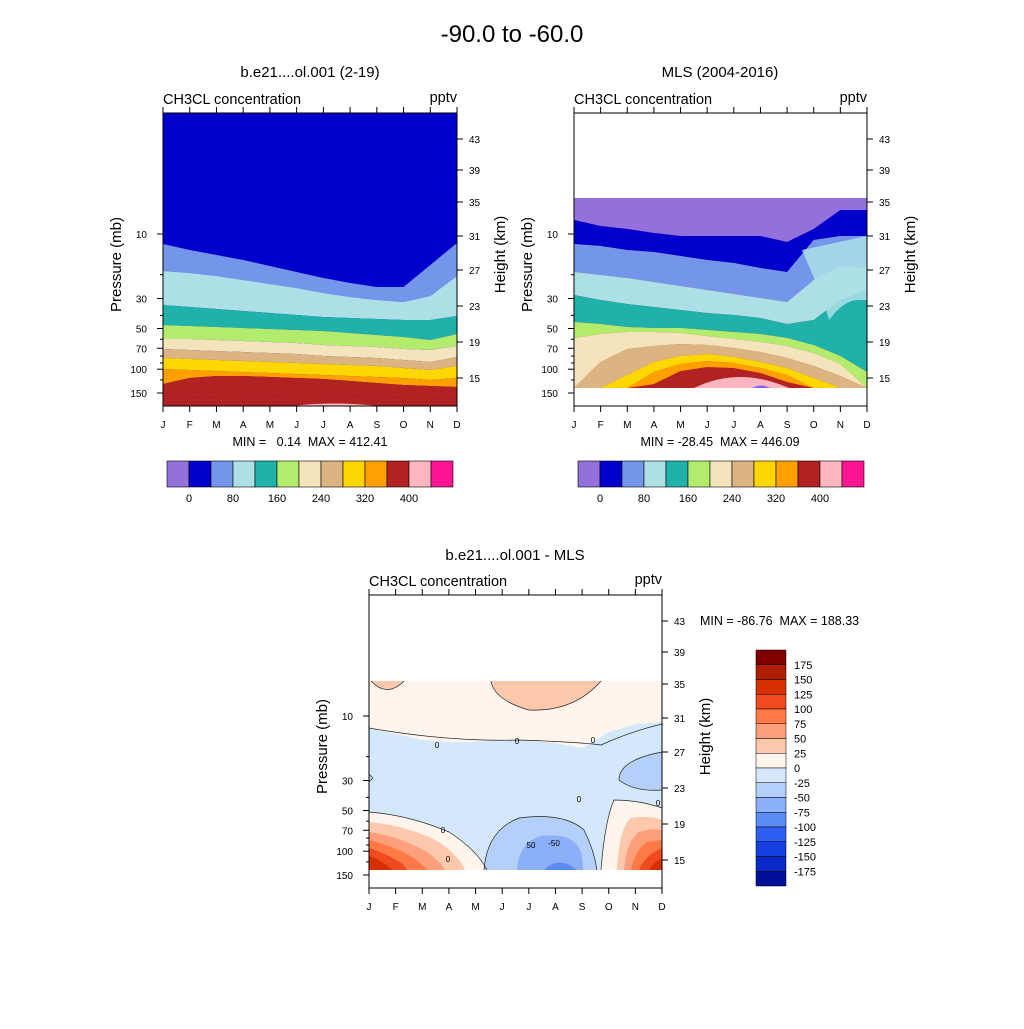 The image size is (1024, 1029). Describe the element at coordinates (514, 555) in the screenshot. I see `panel-title: b.e21....ol.001 - MLS` at that location.